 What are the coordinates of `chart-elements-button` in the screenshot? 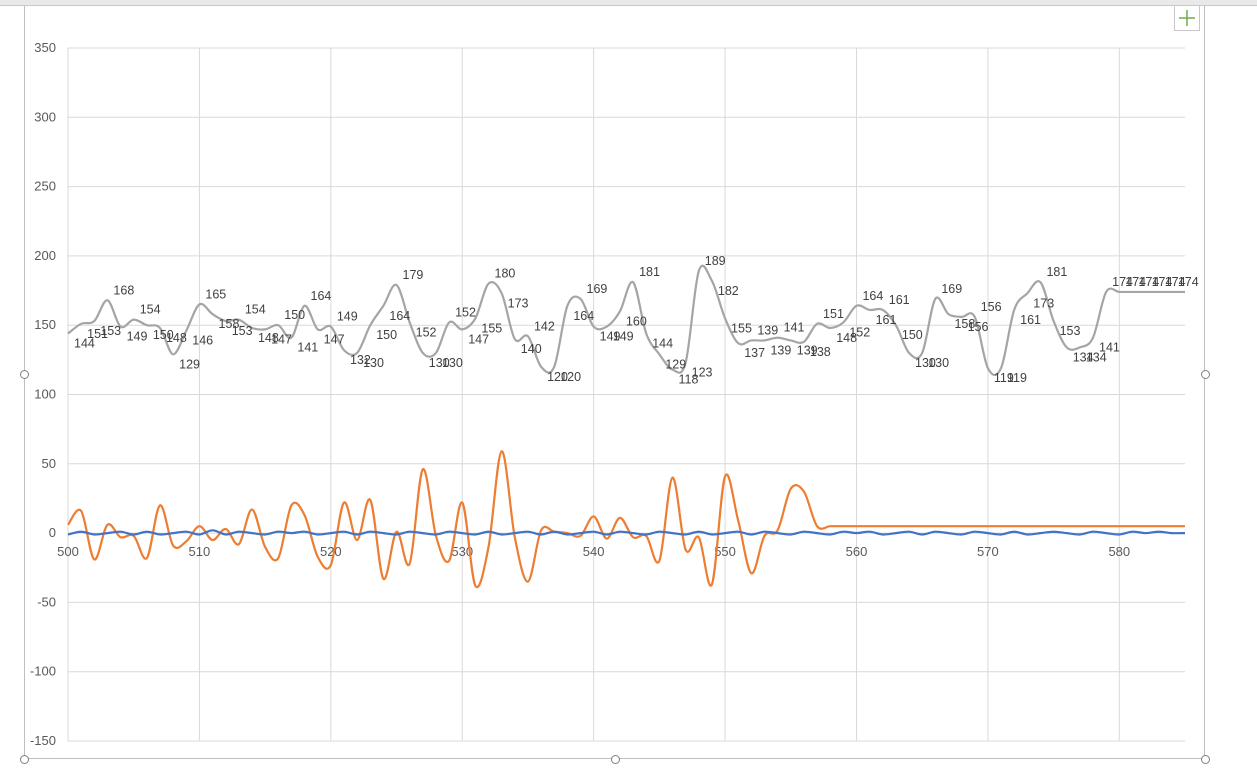 It's located at (1187, 18).